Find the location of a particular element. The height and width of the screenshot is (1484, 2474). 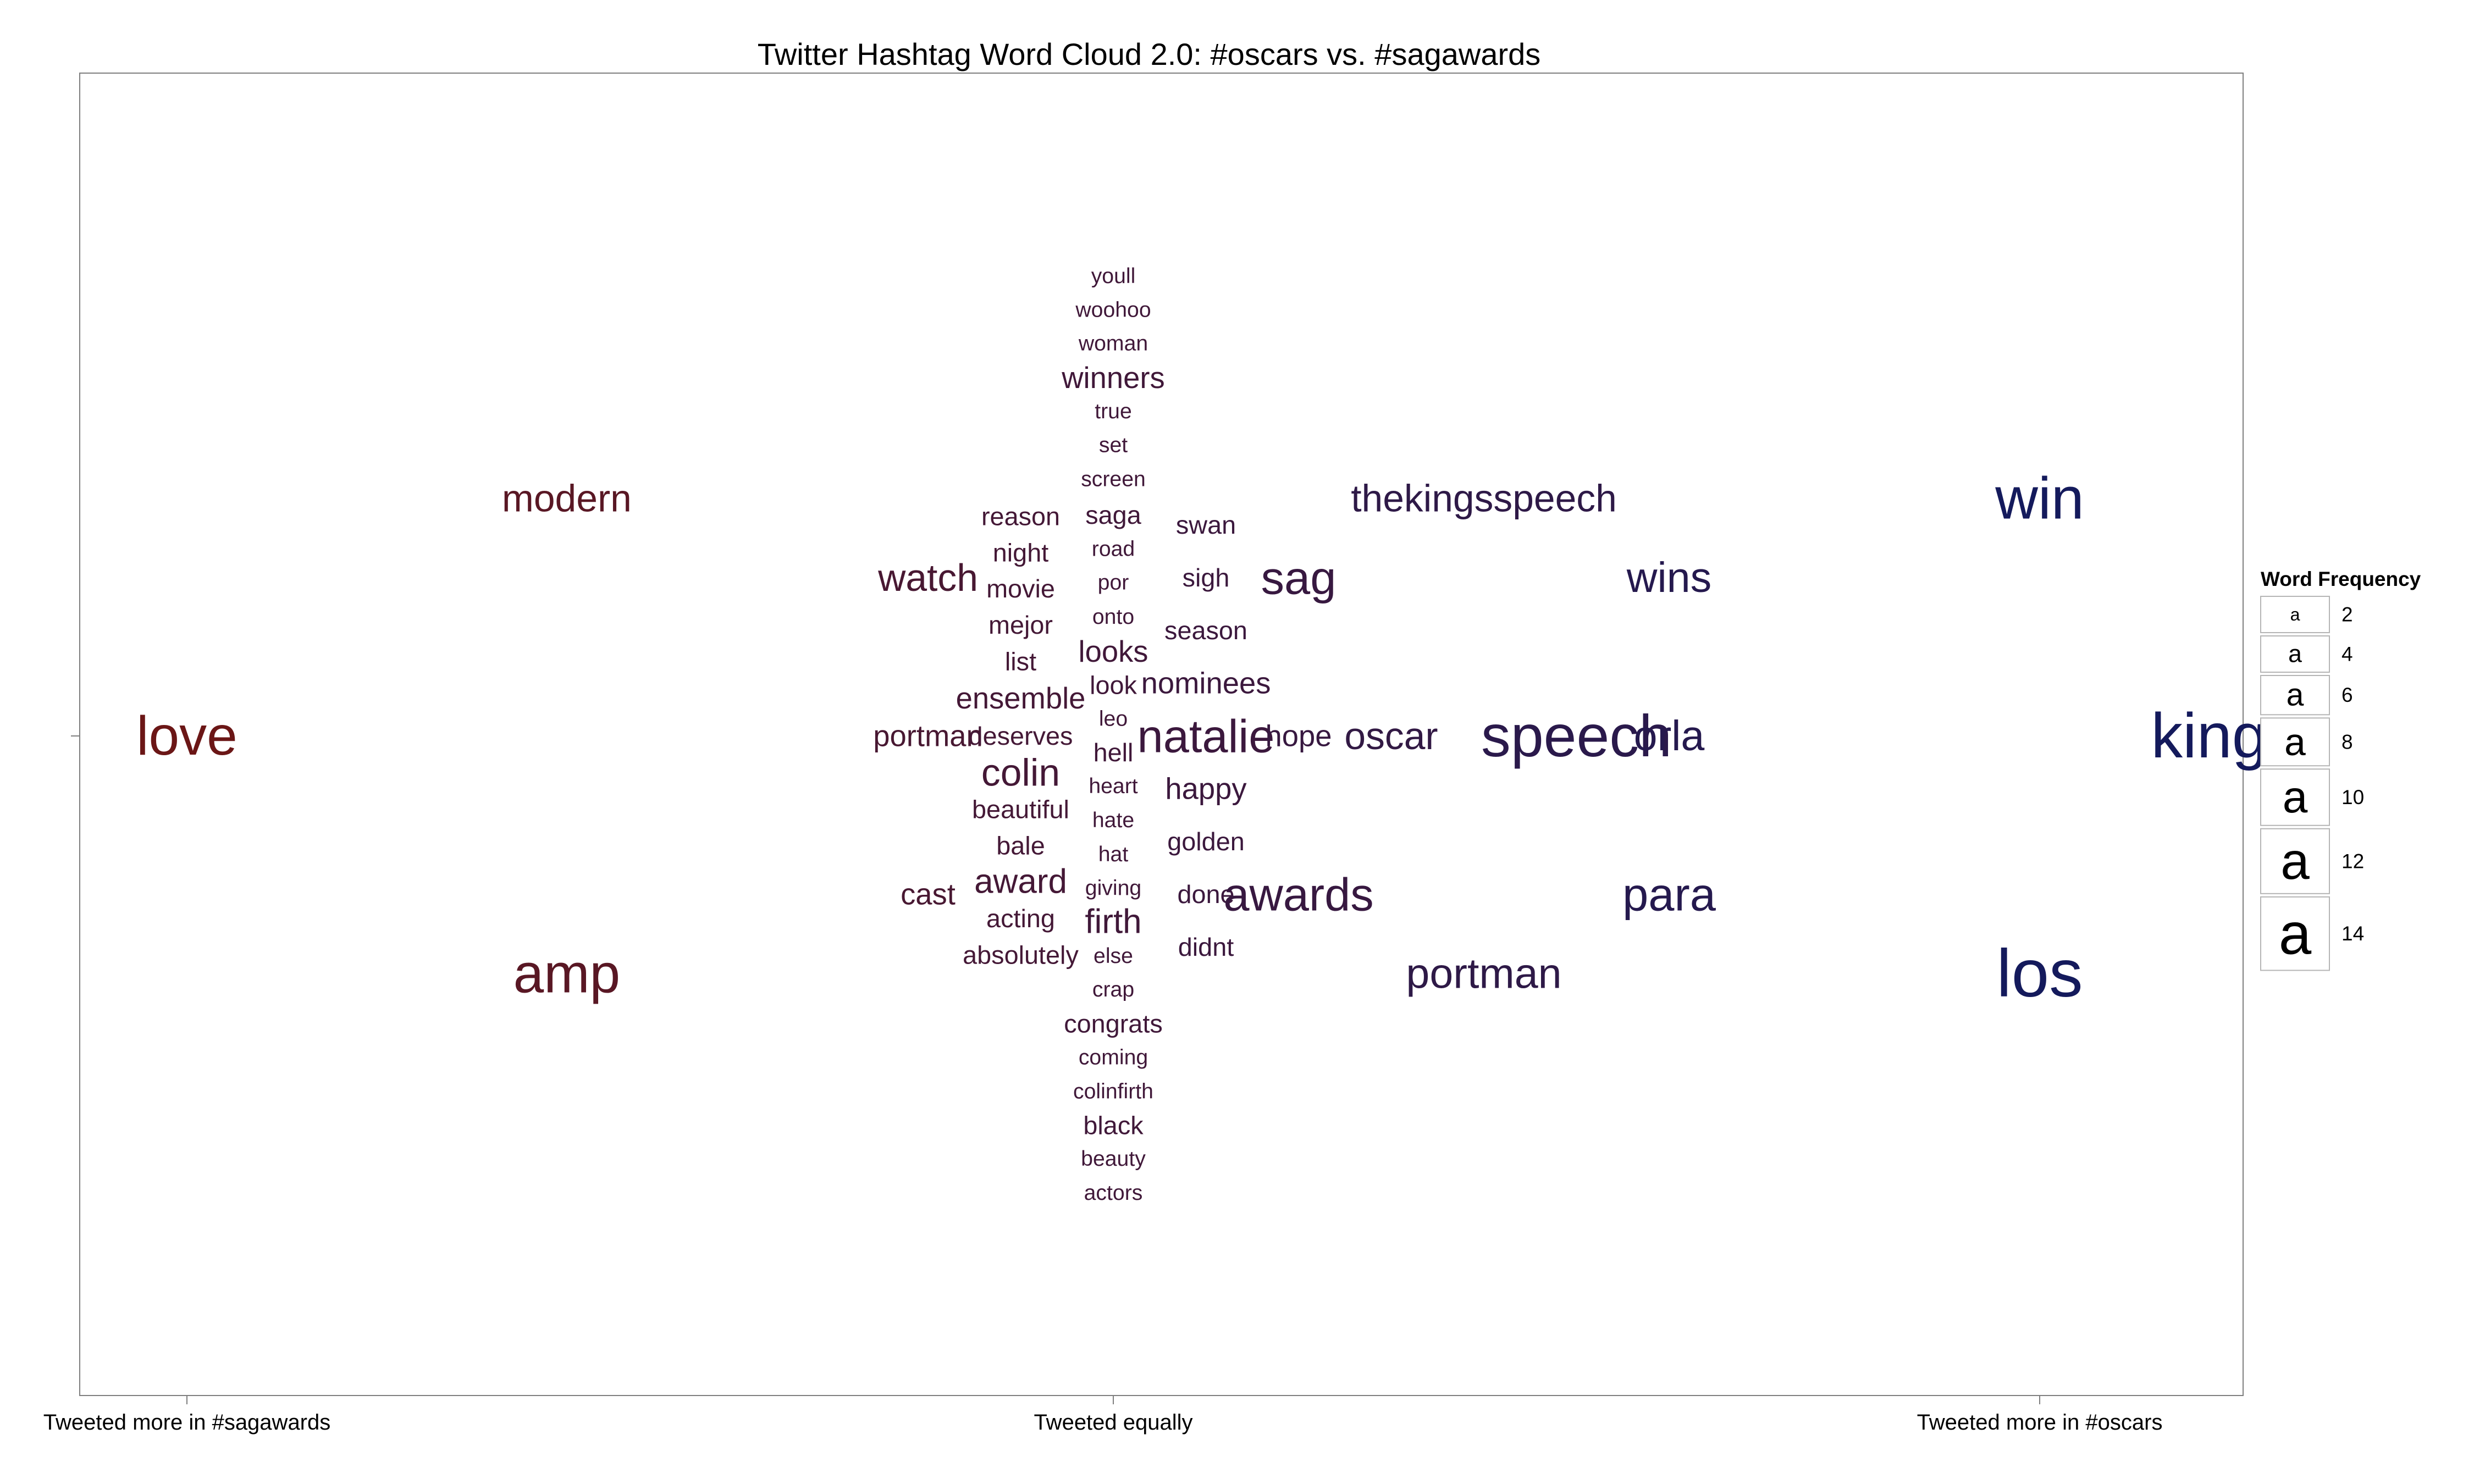

word-actors-46: actors is located at coordinates (1114, 1193).